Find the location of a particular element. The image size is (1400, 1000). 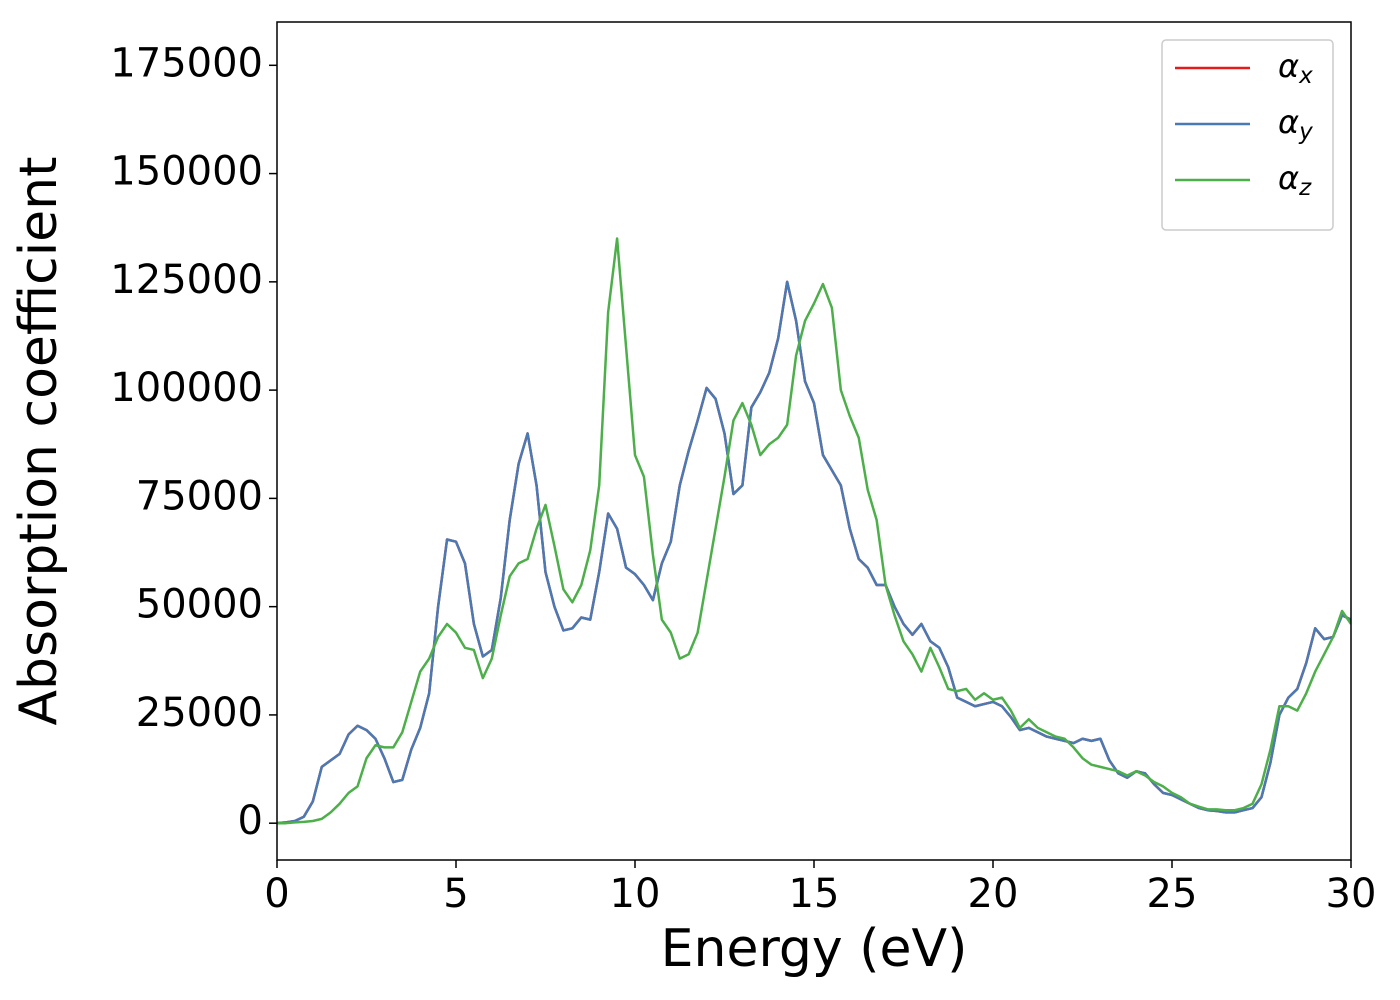

x-tick-label: 15 is located at coordinates (814, 894).